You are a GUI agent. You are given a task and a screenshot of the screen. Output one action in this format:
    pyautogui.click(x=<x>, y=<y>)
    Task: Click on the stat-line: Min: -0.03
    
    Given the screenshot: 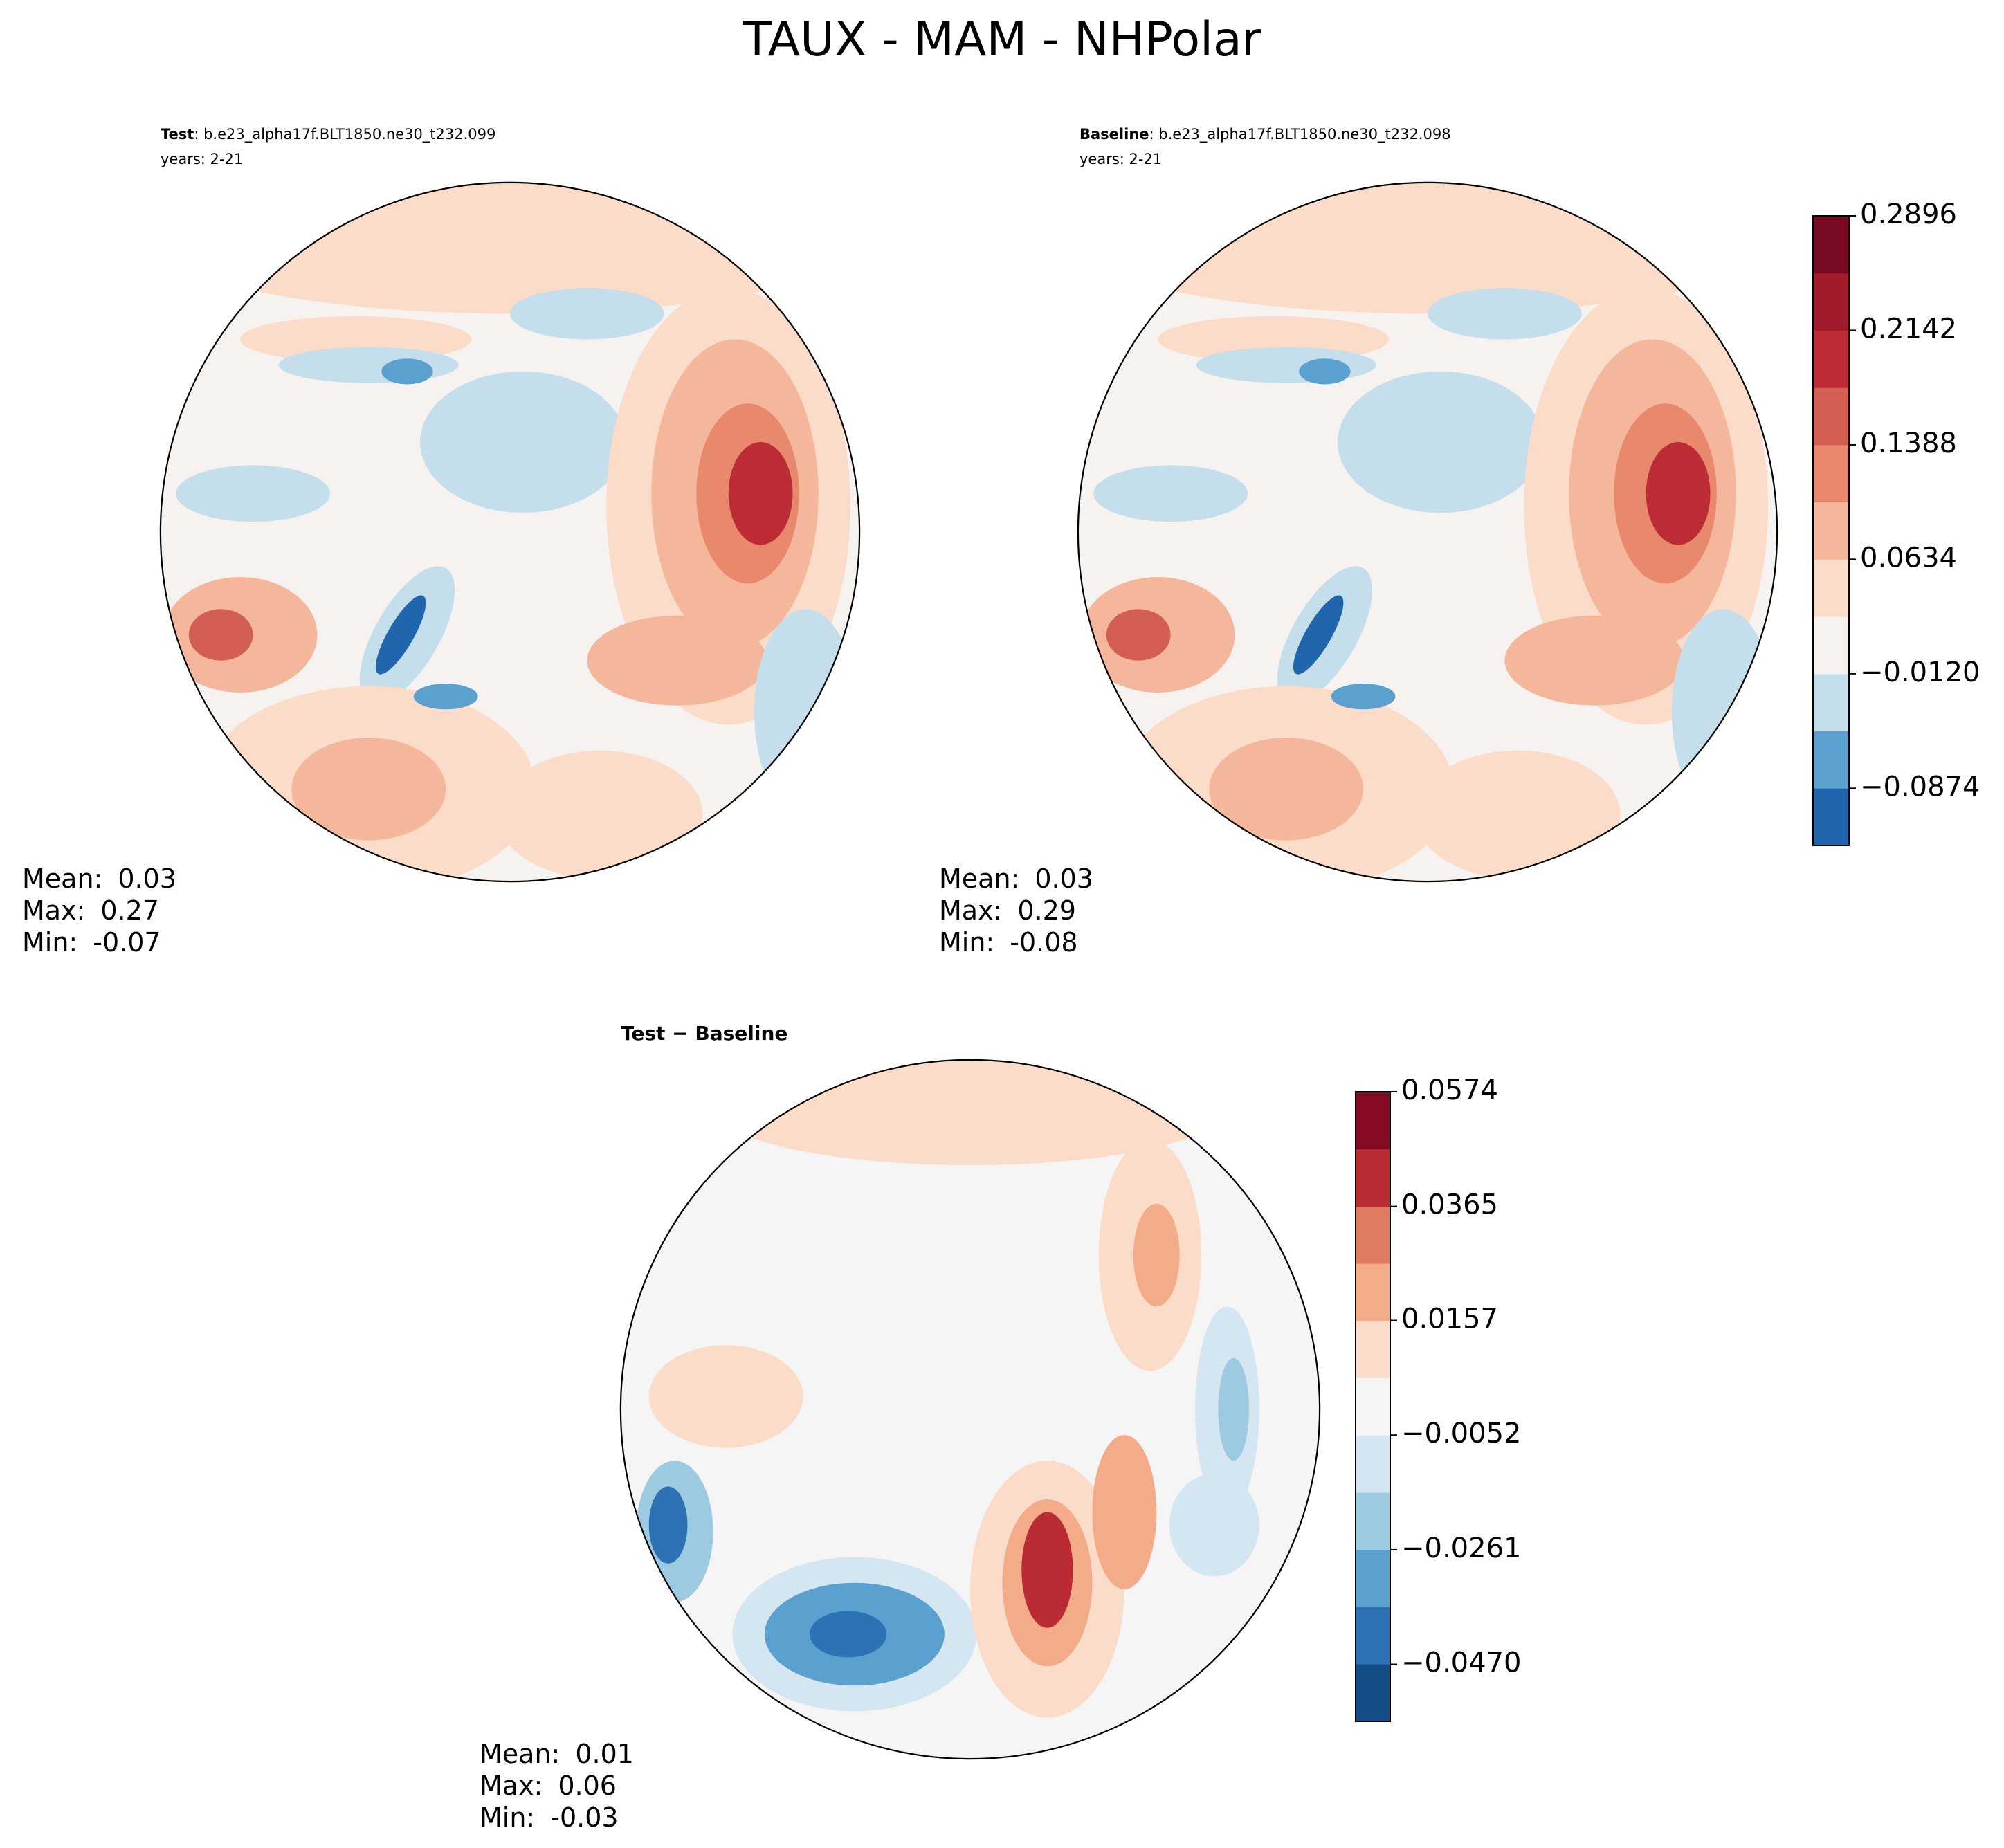 What is the action you would take?
    pyautogui.click(x=549, y=1817)
    